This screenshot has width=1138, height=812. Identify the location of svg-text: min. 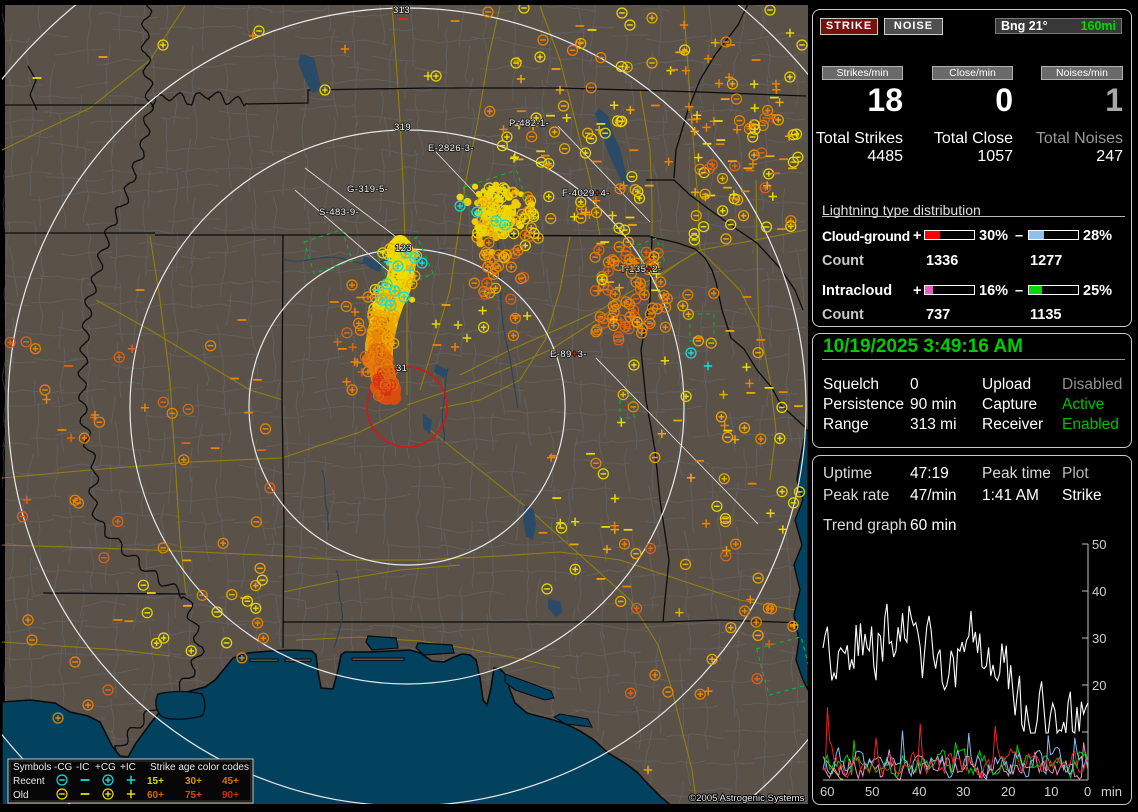
(1111, 791).